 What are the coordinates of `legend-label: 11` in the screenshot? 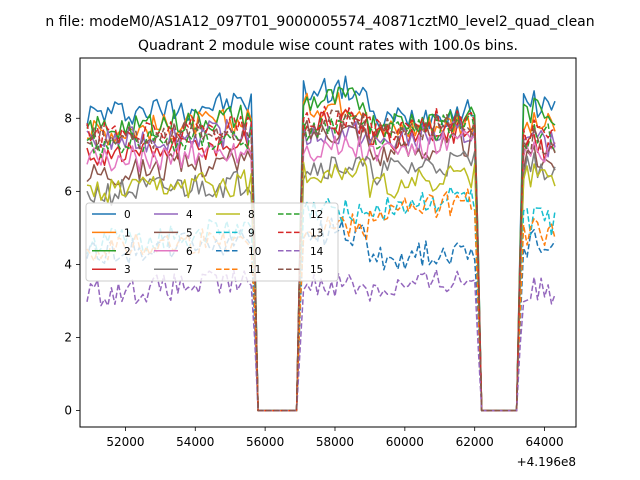 It's located at (254, 270).